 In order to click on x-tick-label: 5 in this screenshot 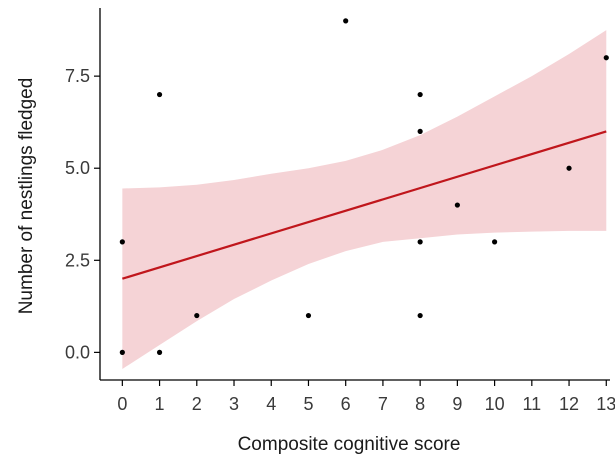, I will do `click(308, 404)`.